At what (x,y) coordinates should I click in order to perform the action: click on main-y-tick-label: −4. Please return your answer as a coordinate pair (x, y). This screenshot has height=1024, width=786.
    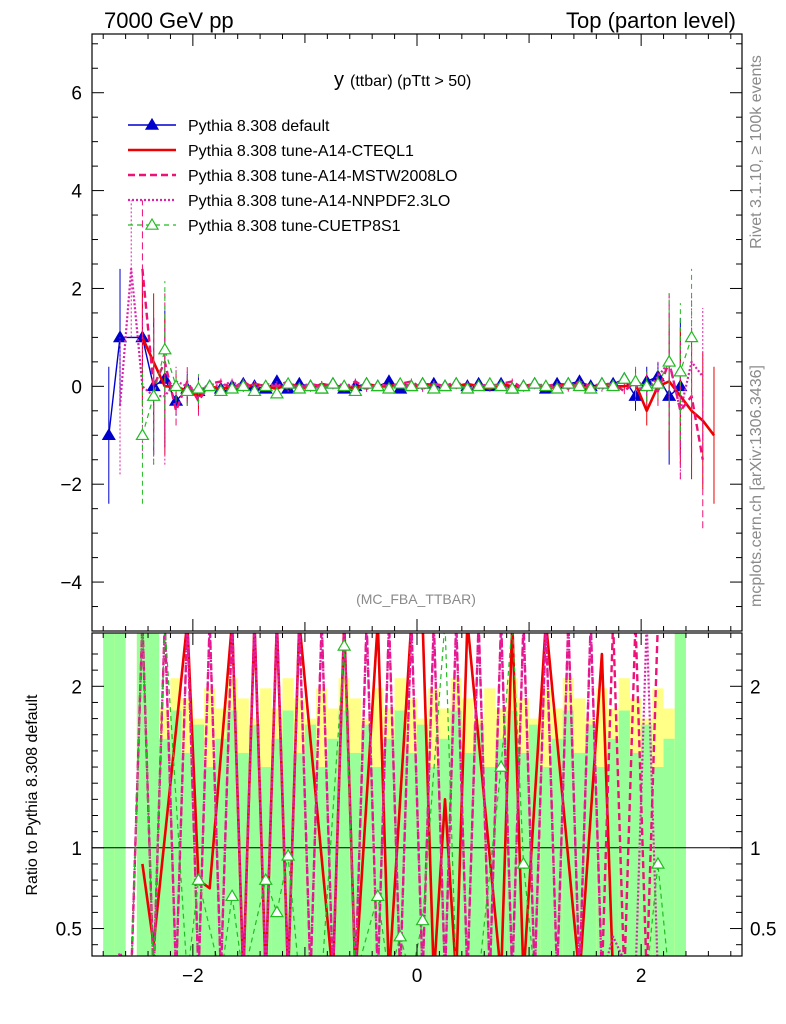
    Looking at the image, I should click on (71, 583).